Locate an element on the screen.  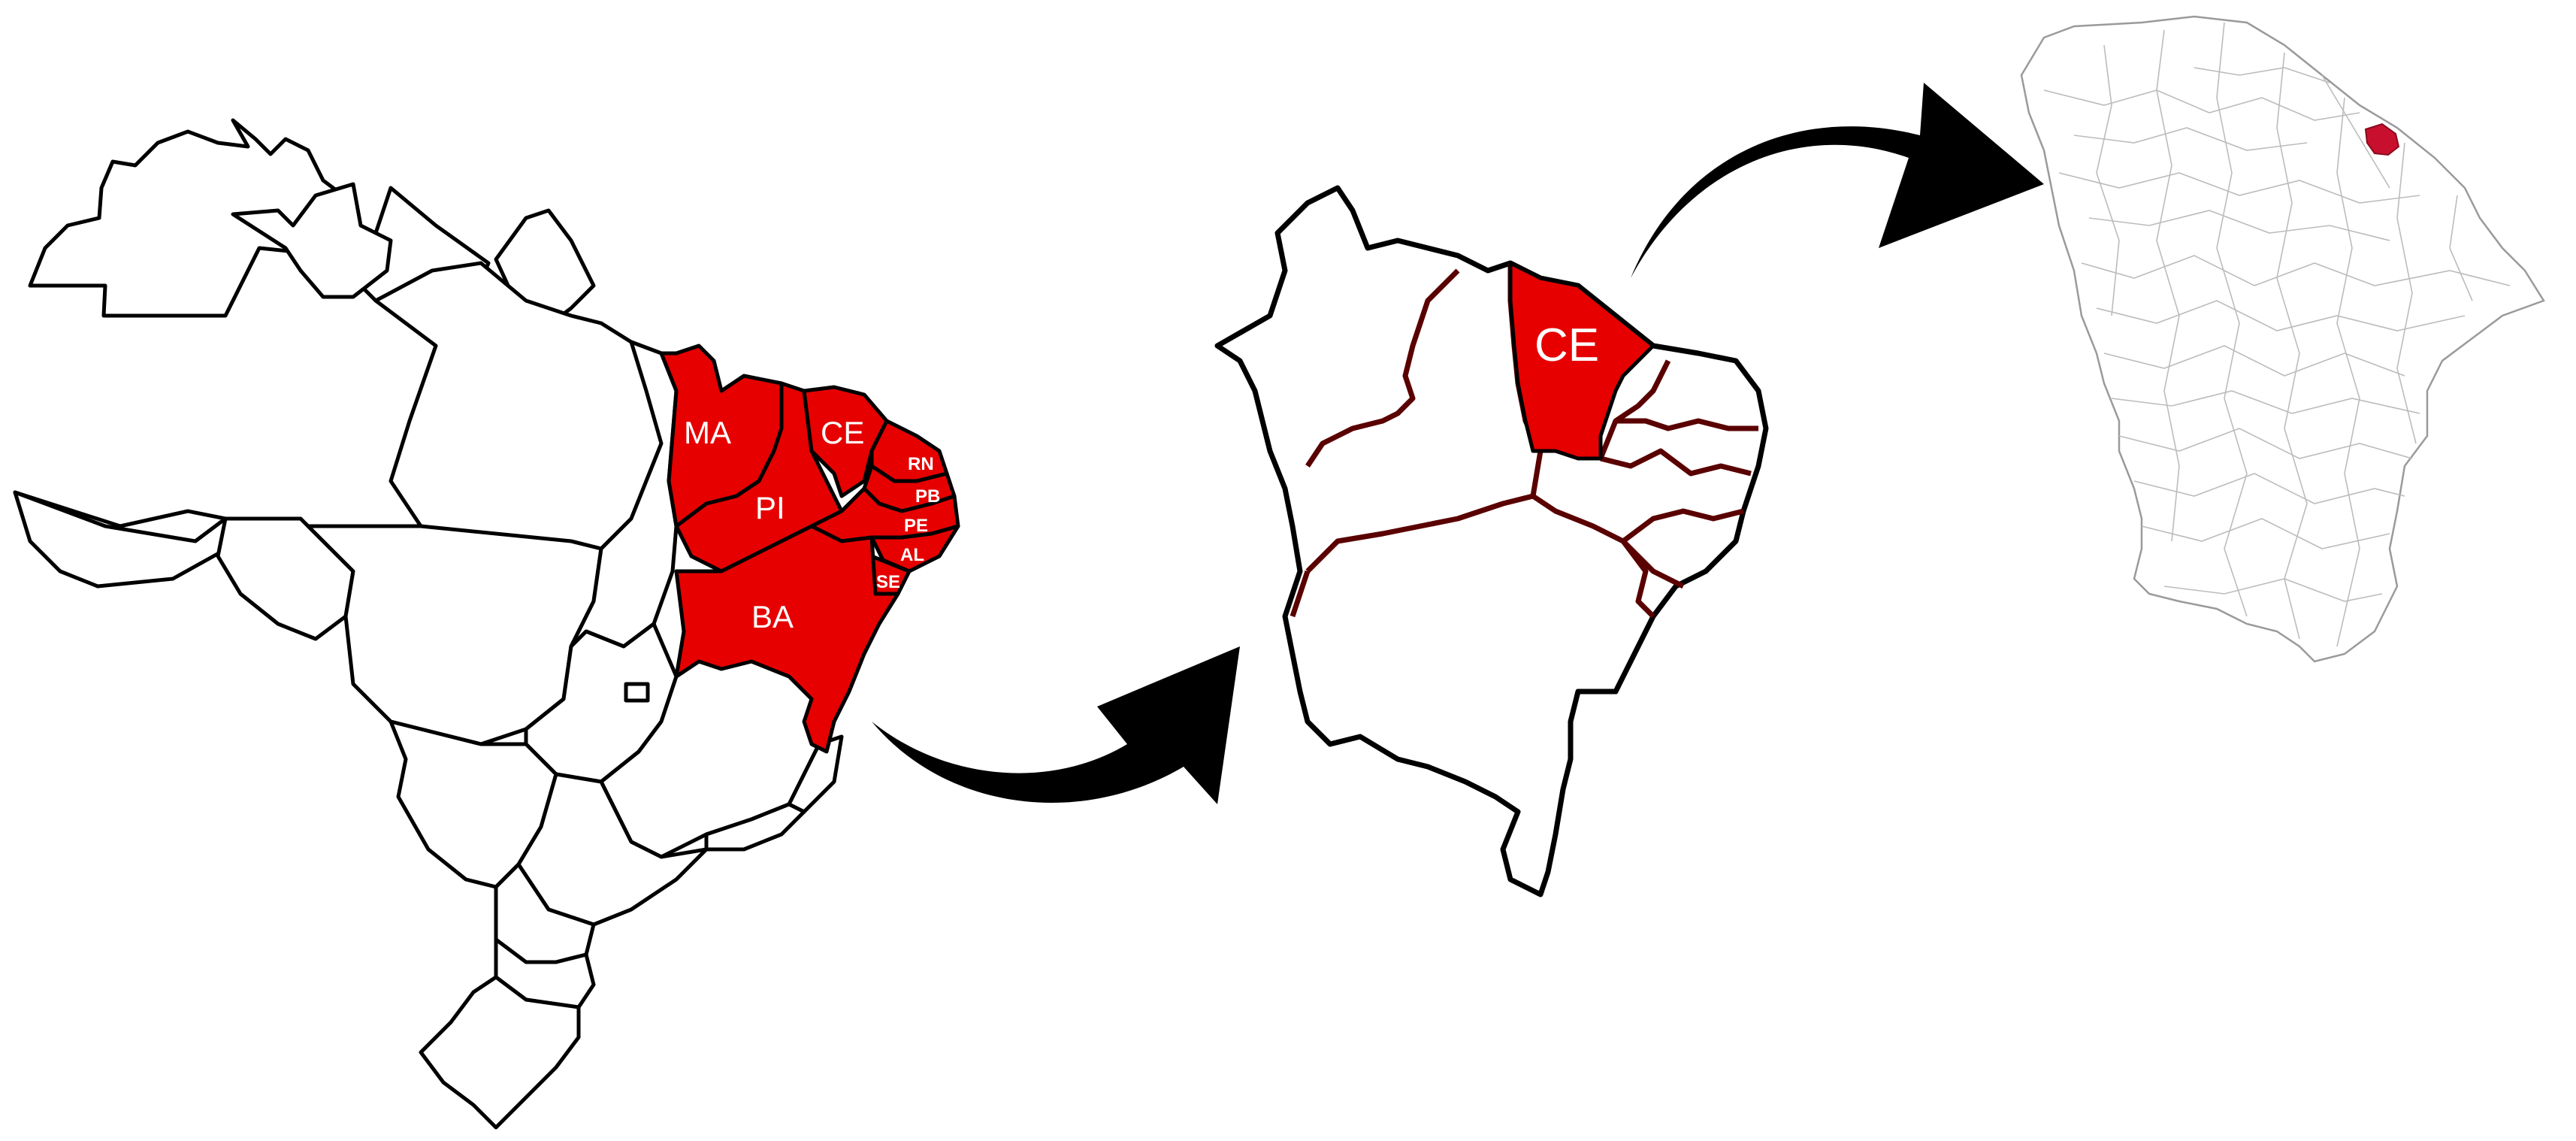
border-al-se is located at coordinates (1638, 579).